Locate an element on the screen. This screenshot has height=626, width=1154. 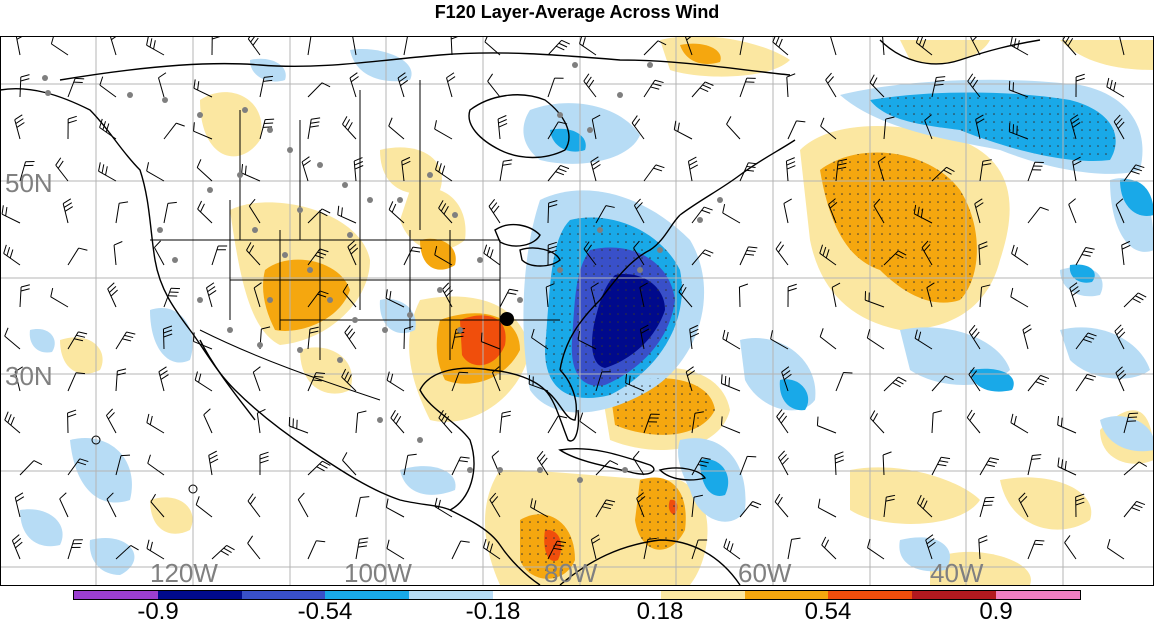
selected-station-marker is located at coordinates (507, 319).